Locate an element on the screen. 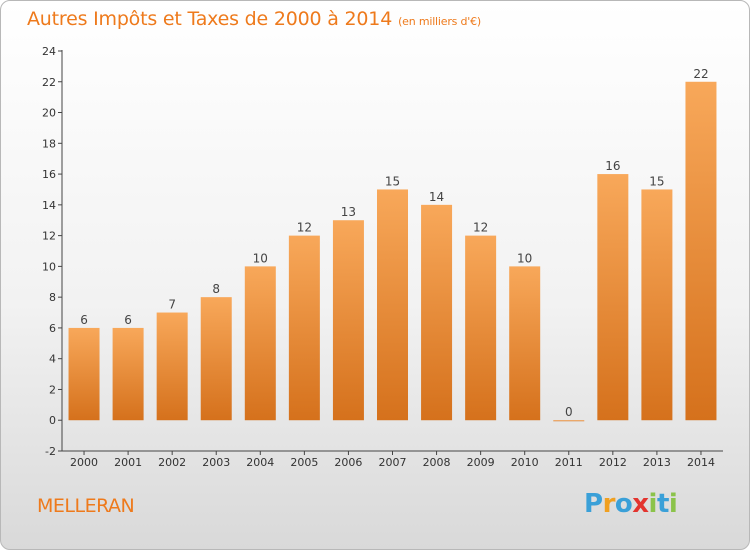 This screenshot has width=750, height=550. data-label: 14 is located at coordinates (436, 197).